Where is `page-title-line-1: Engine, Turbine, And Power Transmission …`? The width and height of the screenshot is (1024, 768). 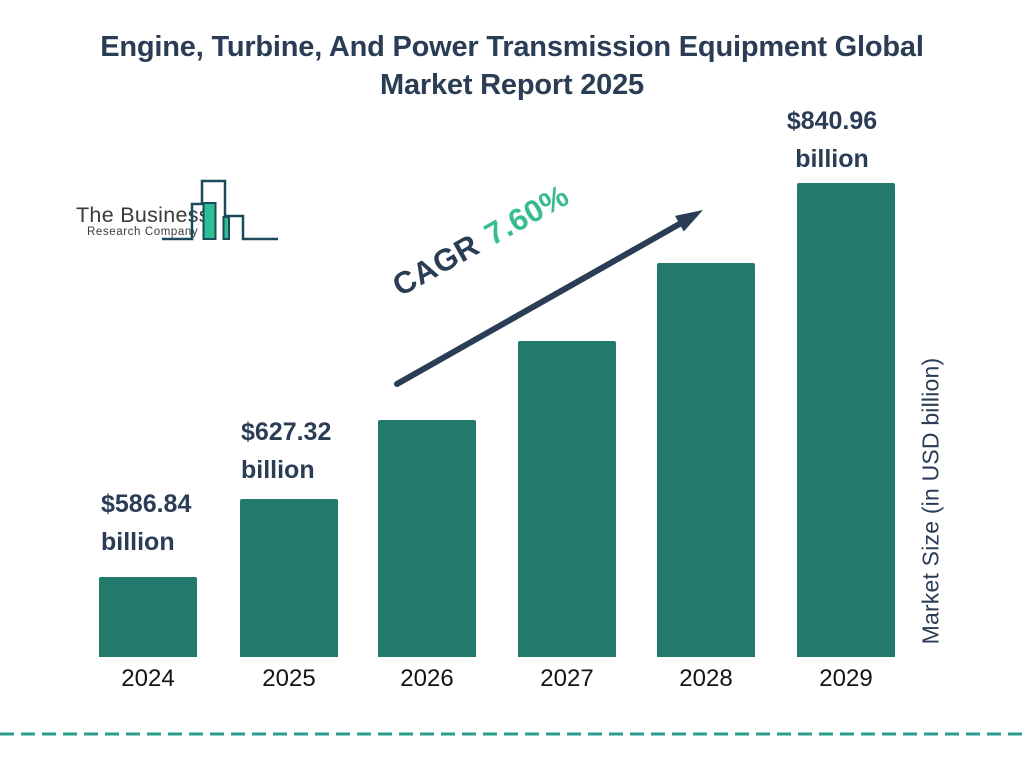 page-title-line-1: Engine, Turbine, And Power Transmission … is located at coordinates (512, 47).